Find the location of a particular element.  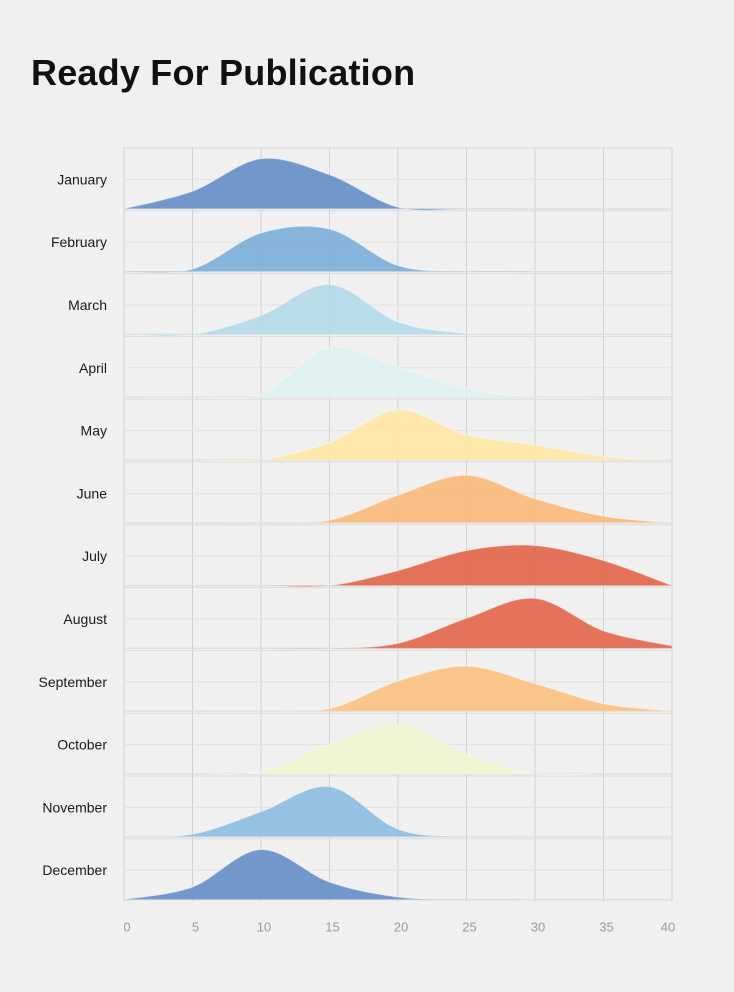

y-label-may: May is located at coordinates (94, 431).